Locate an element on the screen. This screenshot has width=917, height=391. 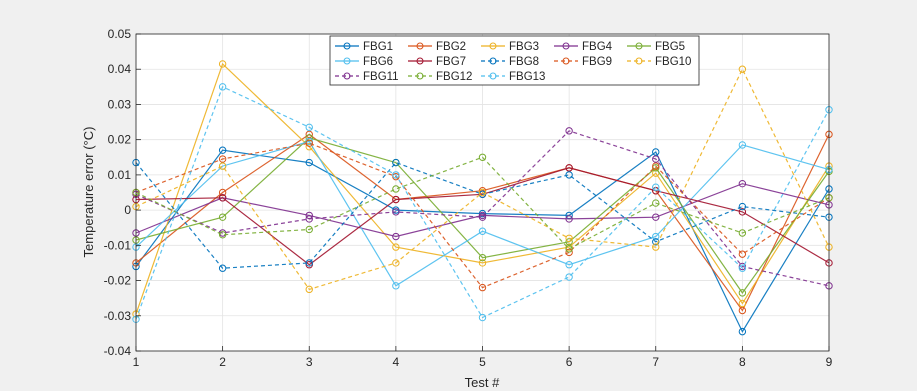
x-tick-label: 4 is located at coordinates (396, 362).